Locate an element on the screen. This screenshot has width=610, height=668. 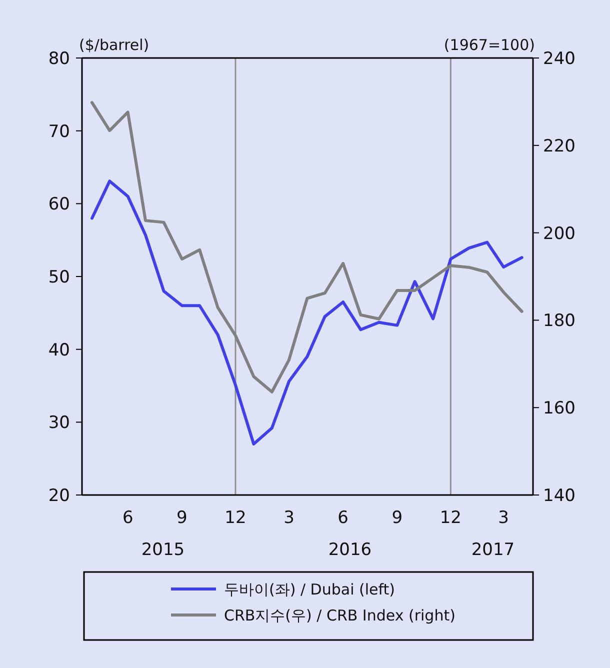
text: 2017 is located at coordinates (493, 550).